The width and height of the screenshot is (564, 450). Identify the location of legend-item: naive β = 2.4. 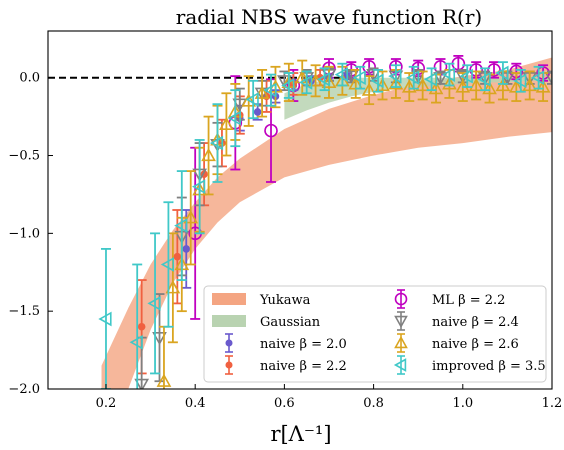
(456, 321).